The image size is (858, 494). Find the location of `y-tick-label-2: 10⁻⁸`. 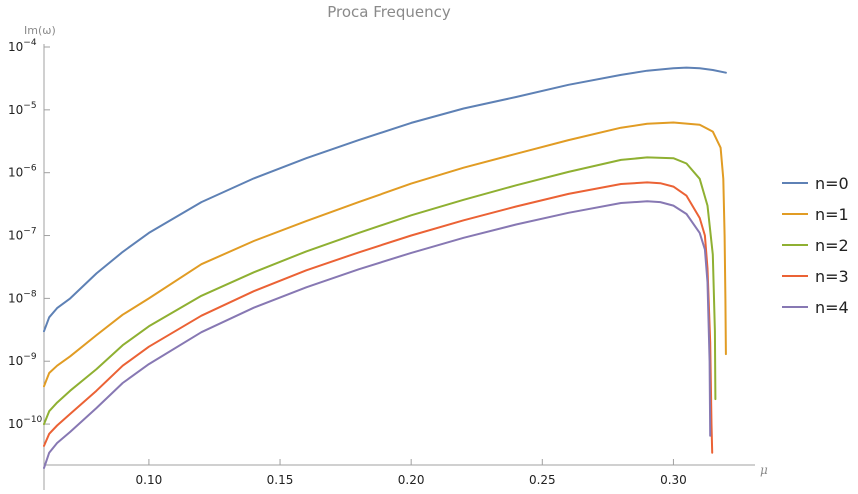

y-tick-label-2: 10⁻⁸ is located at coordinates (22, 297).